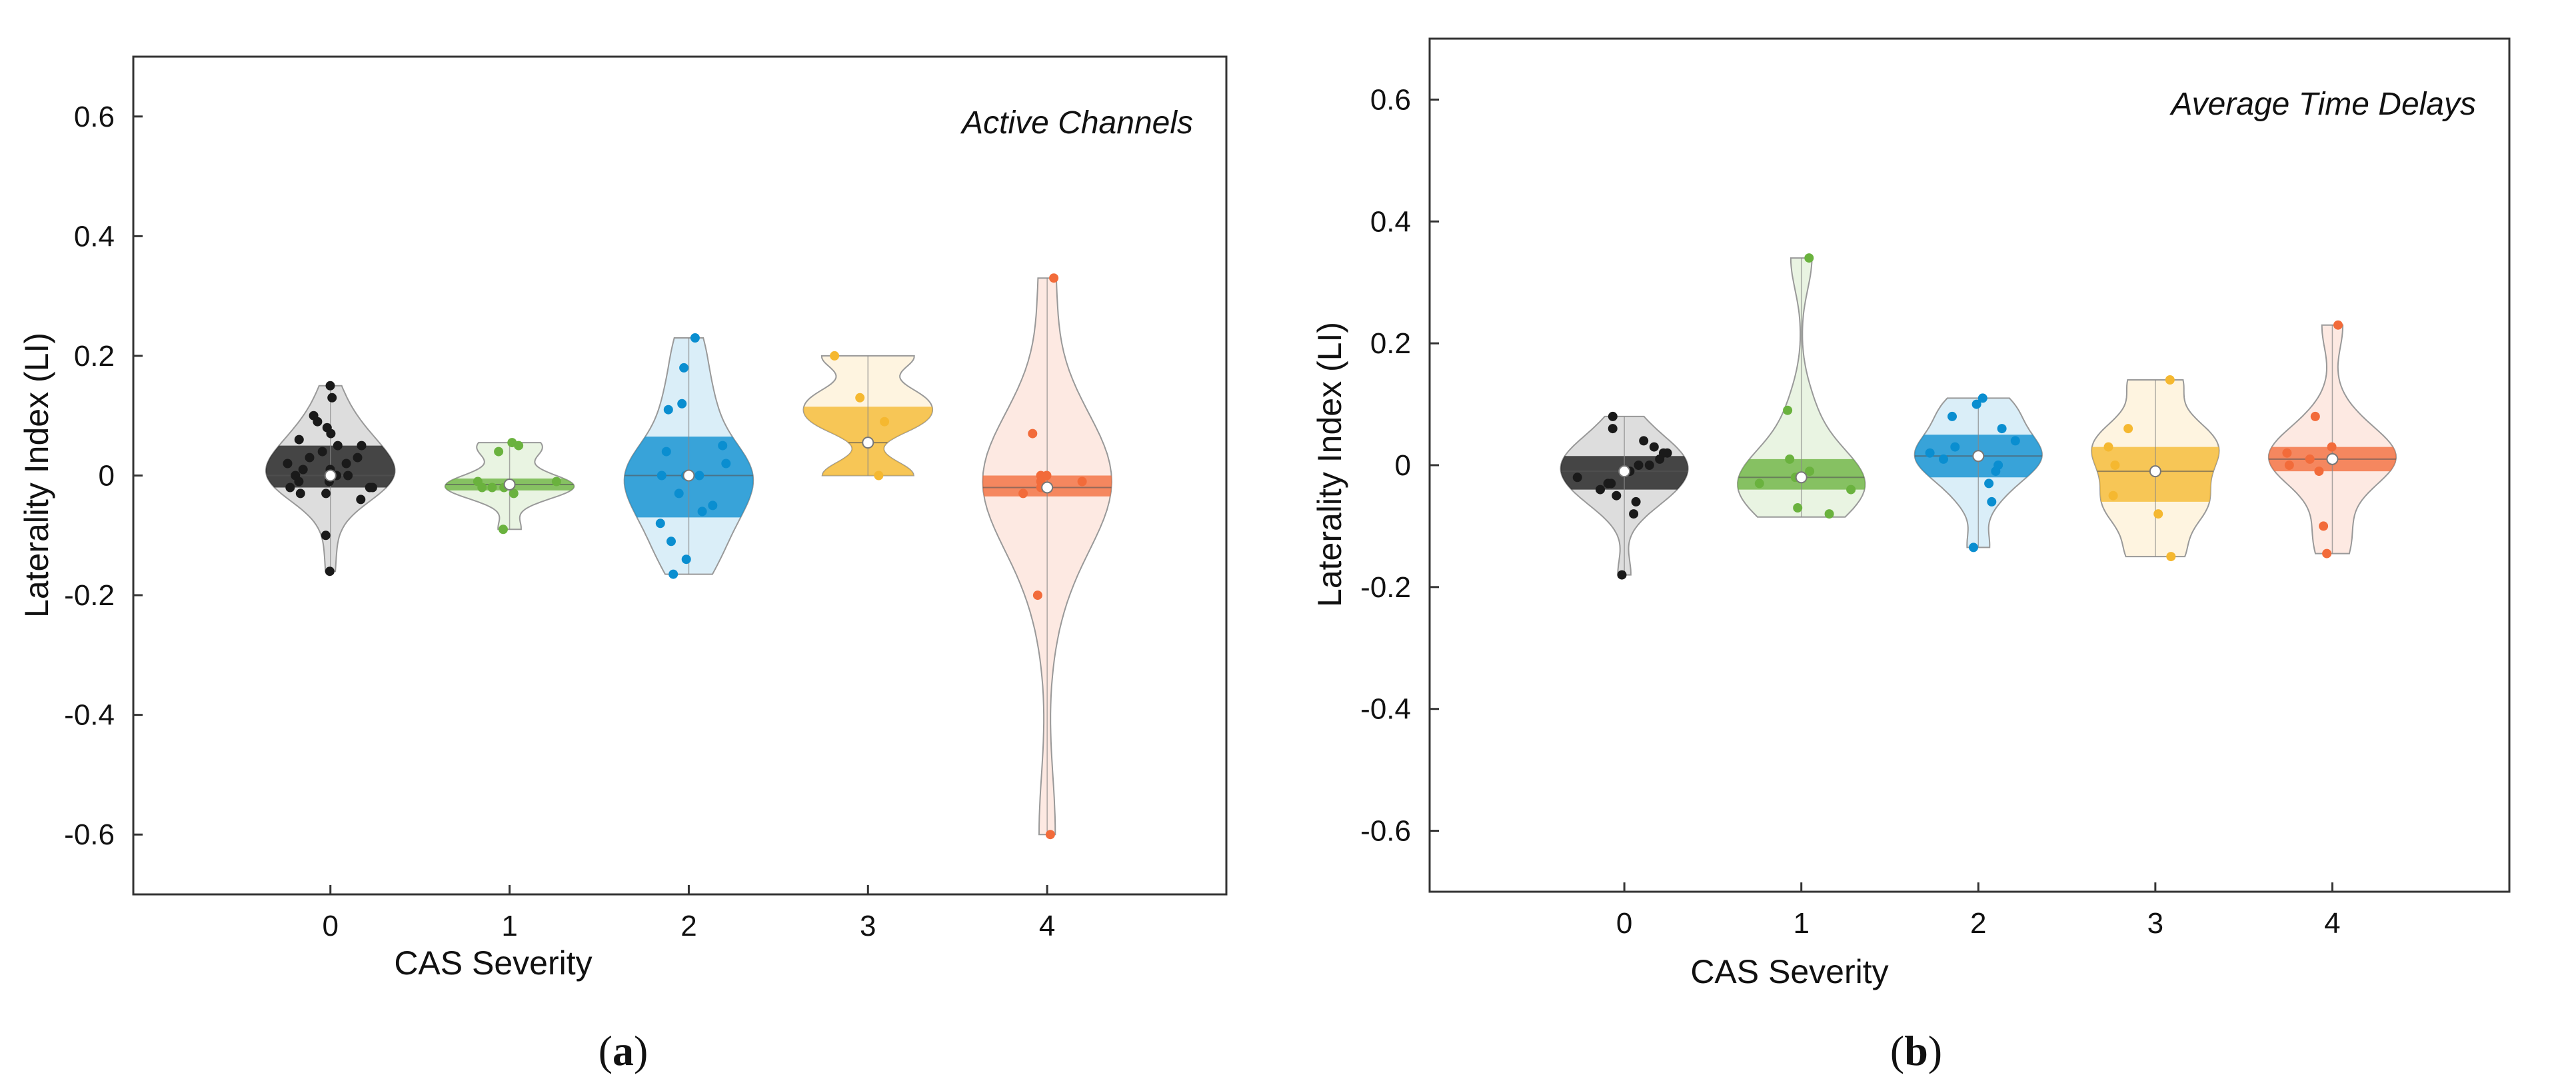 The height and width of the screenshot is (1091, 2576). I want to click on x-ticks-b: 0 1 2 3 4, so click(1979, 911).